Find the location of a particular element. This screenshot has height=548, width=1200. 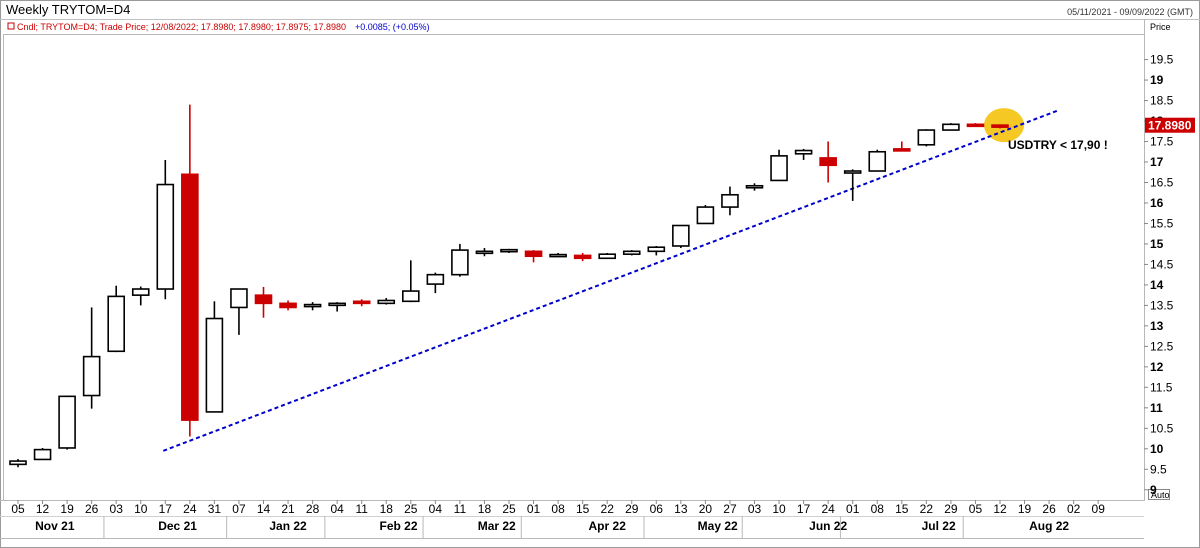

y-tick-label: 17.5 is located at coordinates (1162, 142).